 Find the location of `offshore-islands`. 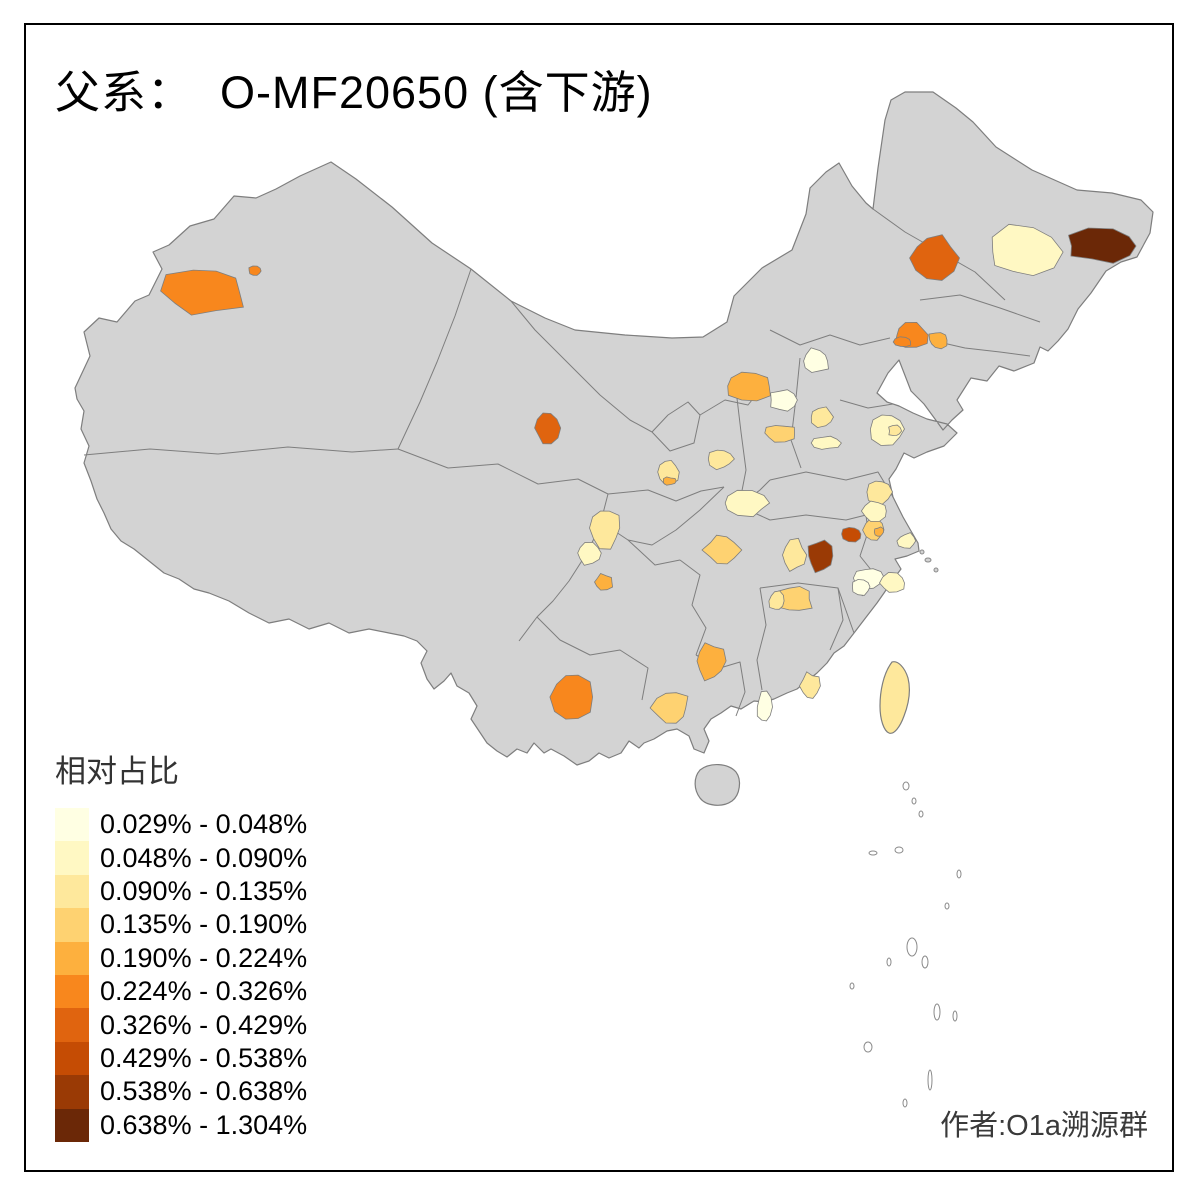

offshore-islands is located at coordinates (905, 828).